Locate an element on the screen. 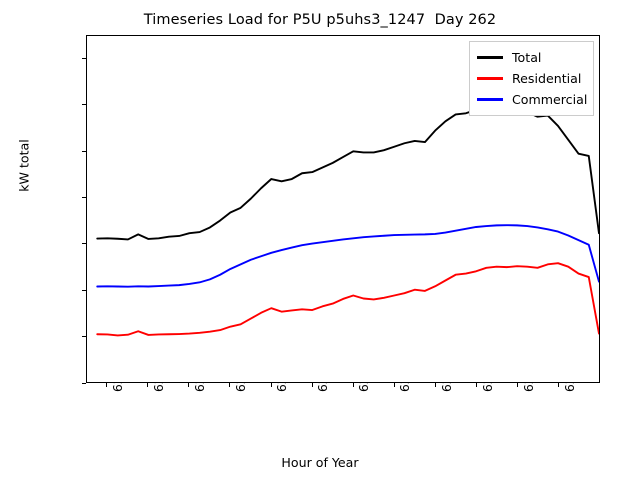  series-line-commercial is located at coordinates (348, 256).